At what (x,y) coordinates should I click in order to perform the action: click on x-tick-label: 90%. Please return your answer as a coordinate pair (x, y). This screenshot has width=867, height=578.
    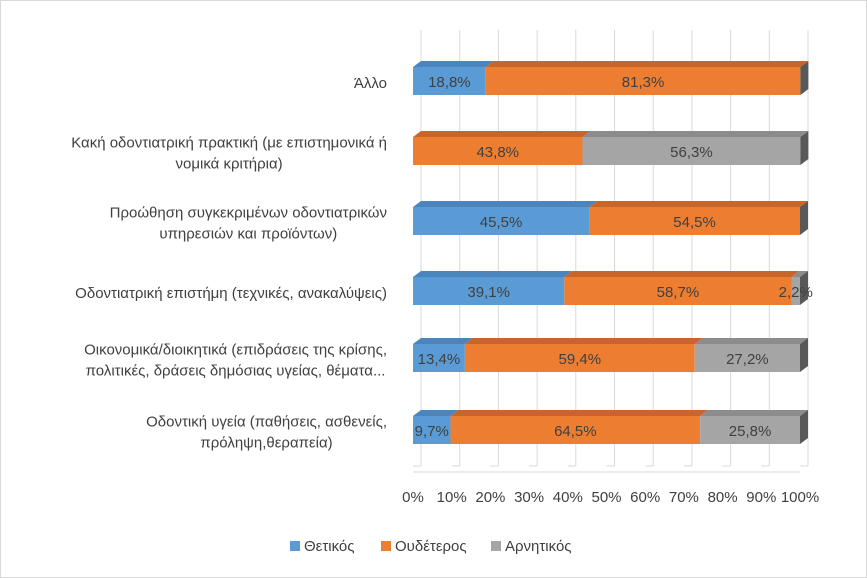
    Looking at the image, I should click on (761, 497).